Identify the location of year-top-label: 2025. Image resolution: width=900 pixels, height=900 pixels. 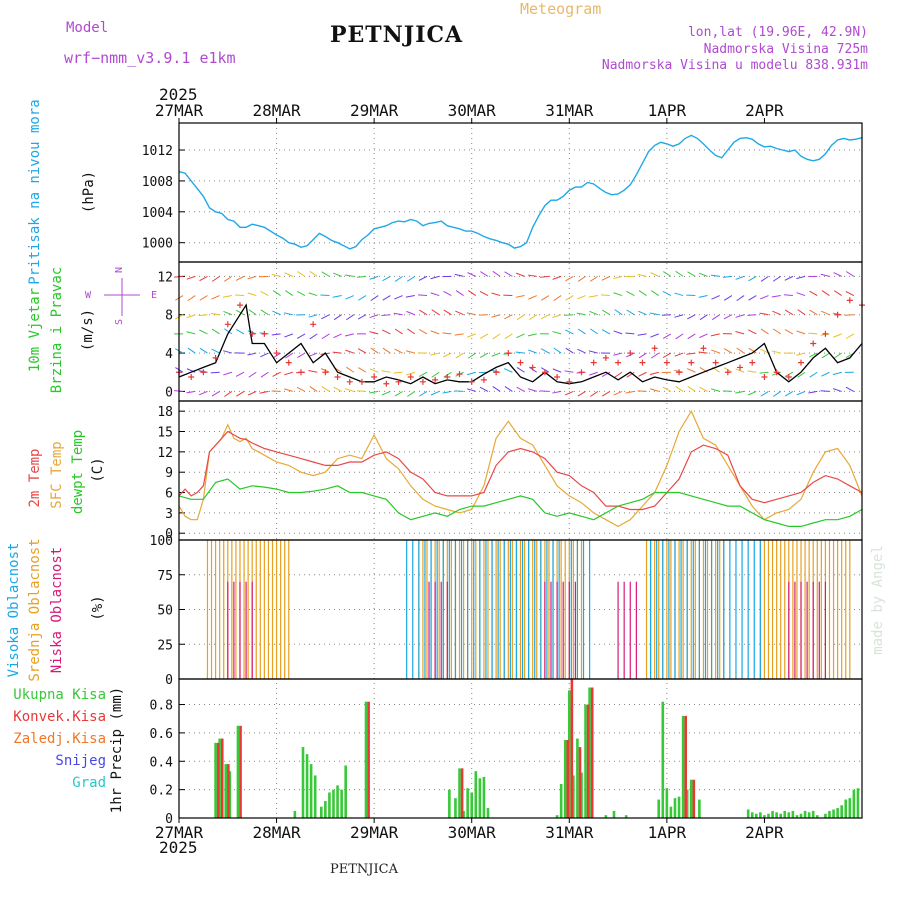
(178, 94).